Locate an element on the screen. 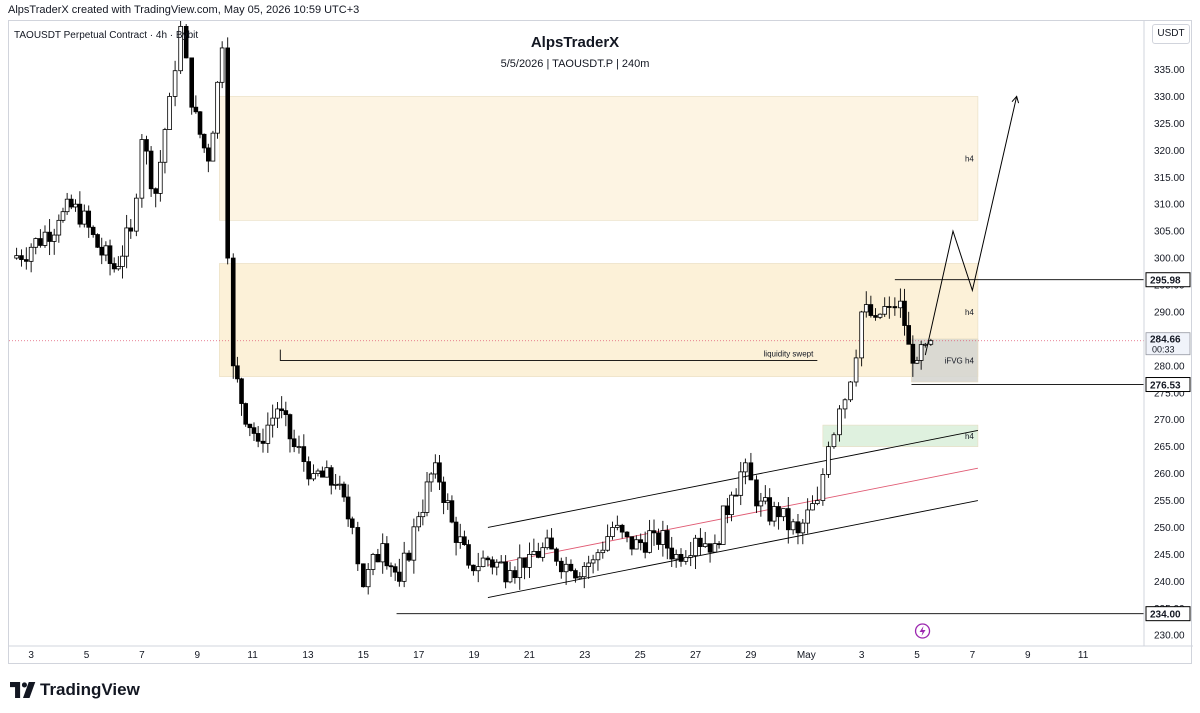 The image size is (1200, 713). footer-brand: TradingView is located at coordinates (75, 690).